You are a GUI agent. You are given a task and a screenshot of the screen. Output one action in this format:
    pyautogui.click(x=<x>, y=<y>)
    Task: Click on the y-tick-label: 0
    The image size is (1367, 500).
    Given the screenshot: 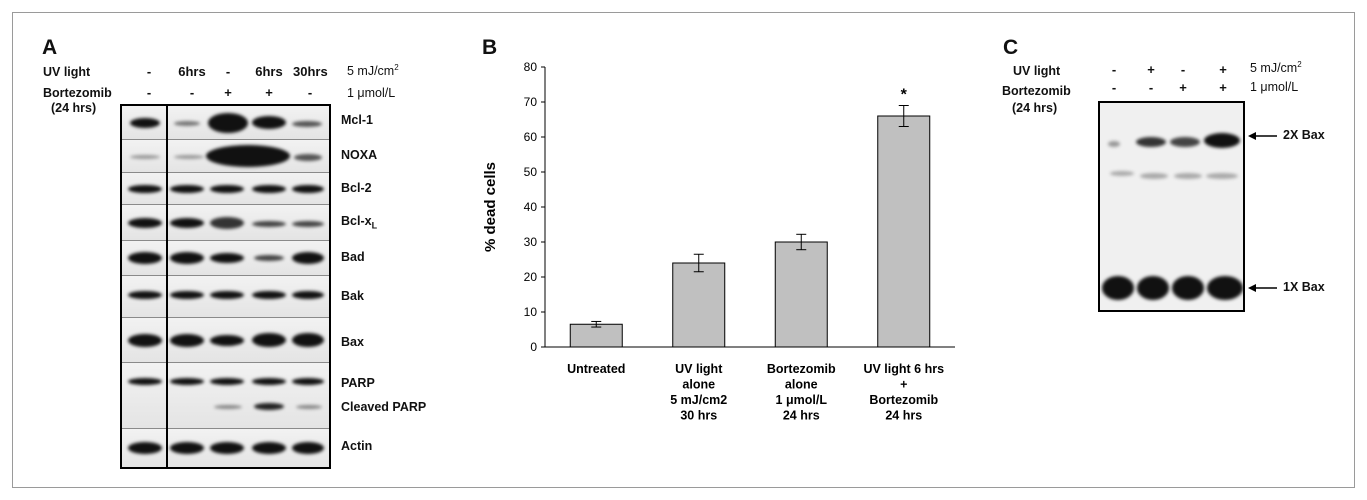 What is the action you would take?
    pyautogui.click(x=533, y=347)
    